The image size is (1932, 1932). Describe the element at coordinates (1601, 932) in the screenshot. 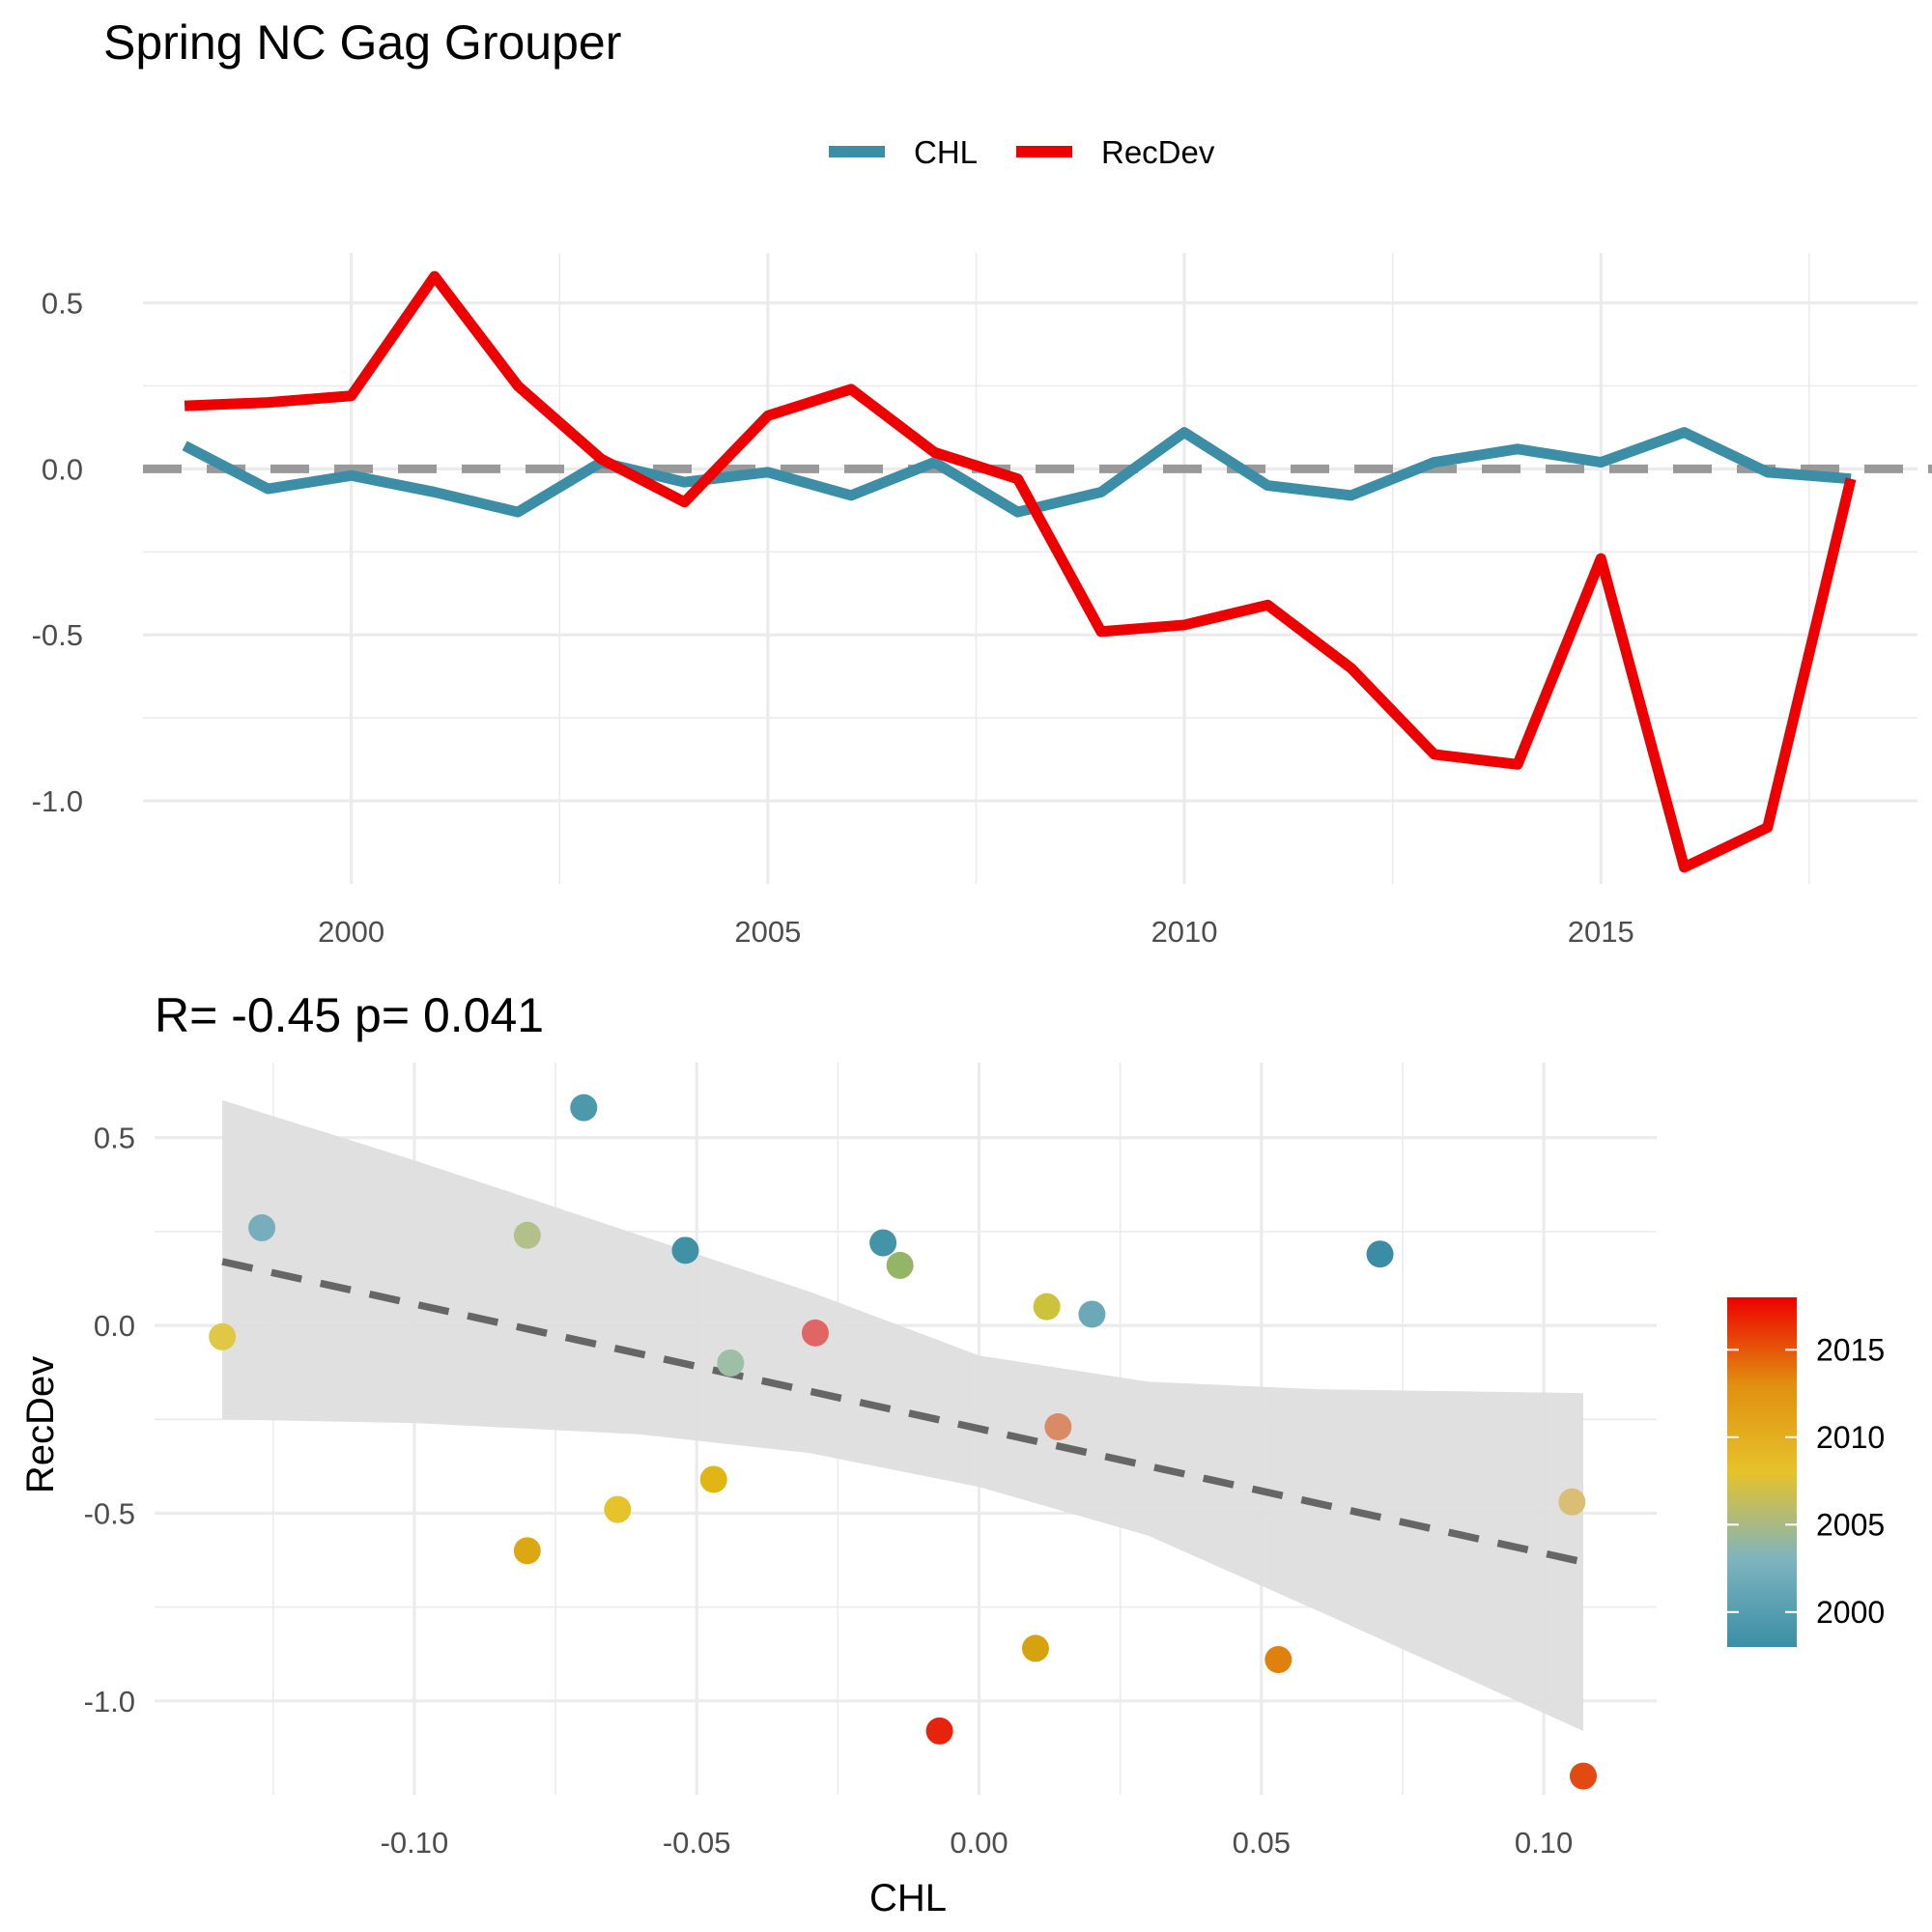

I see `x-tick-label: 2015` at that location.